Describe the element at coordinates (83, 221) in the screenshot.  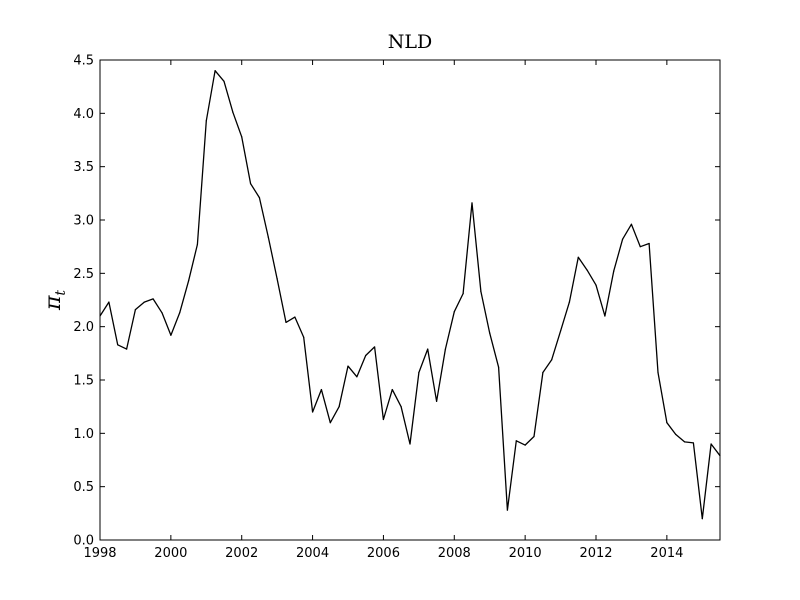
I see `y-tick-label: 3.0` at that location.